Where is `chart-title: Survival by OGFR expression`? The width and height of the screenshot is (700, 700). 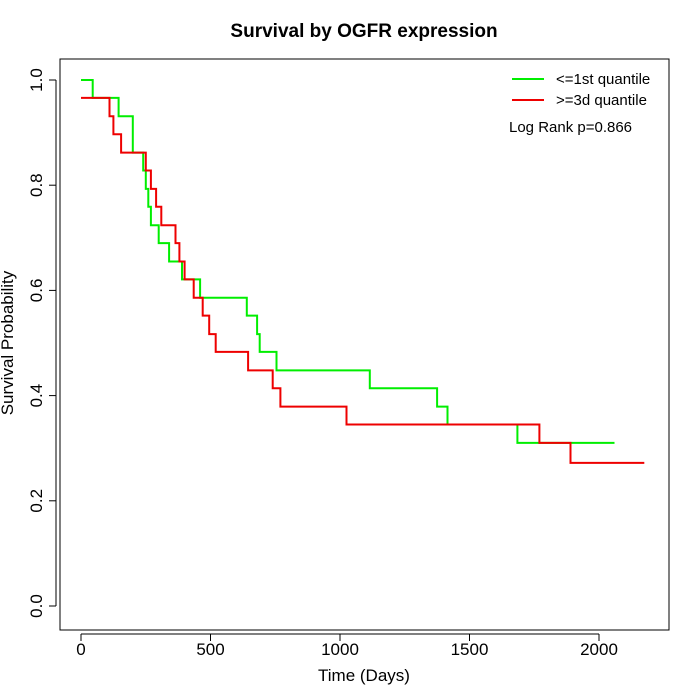 chart-title: Survival by OGFR expression is located at coordinates (363, 31).